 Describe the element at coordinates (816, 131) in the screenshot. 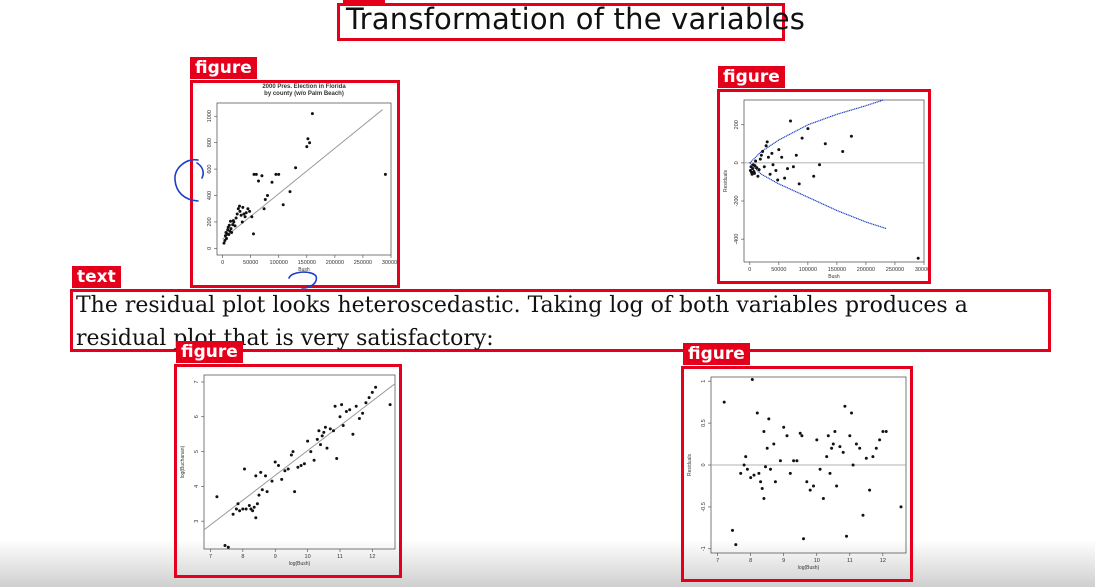

I see `envelope-upper-curve` at that location.